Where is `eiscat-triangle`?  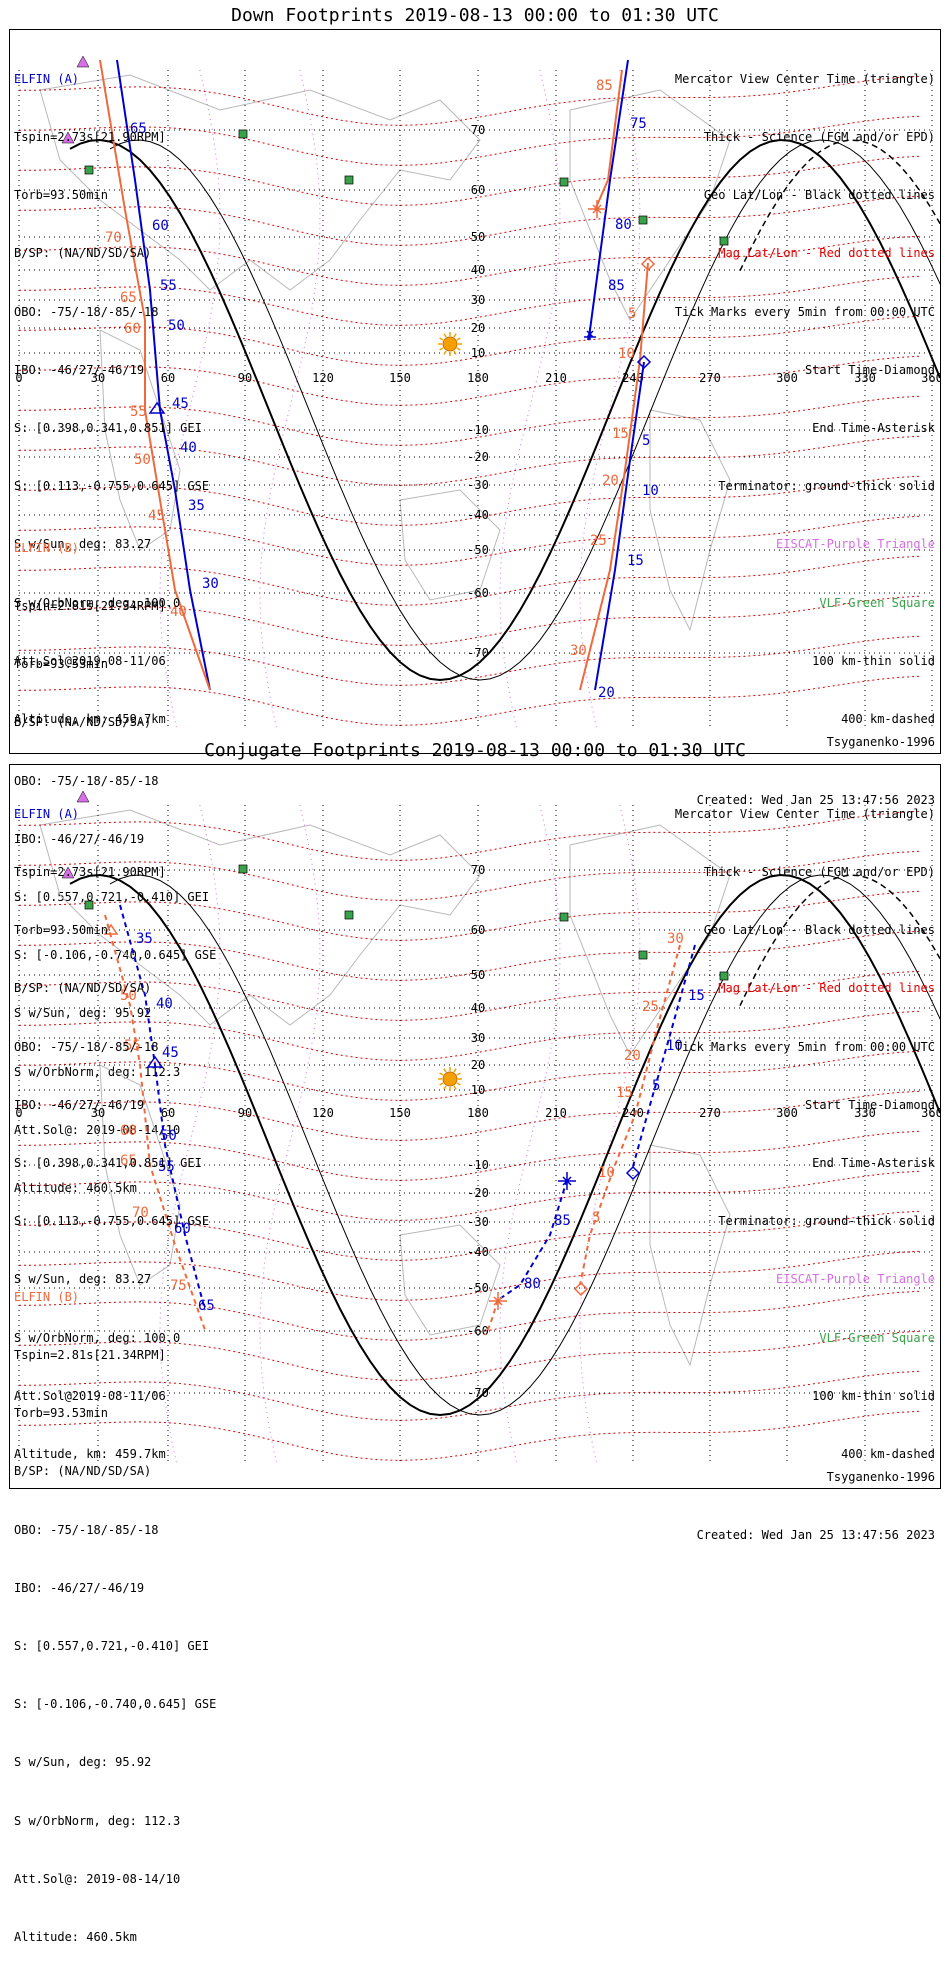 eiscat-triangle is located at coordinates (68, 137).